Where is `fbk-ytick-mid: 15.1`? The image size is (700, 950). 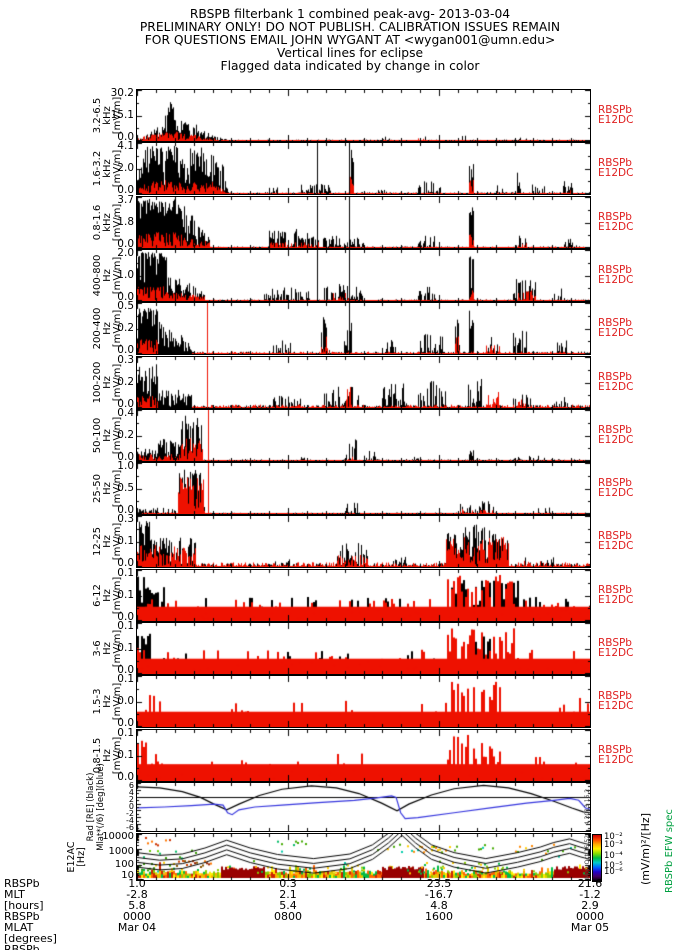
fbk-ytick-mid: 15.1 is located at coordinates (122, 115).